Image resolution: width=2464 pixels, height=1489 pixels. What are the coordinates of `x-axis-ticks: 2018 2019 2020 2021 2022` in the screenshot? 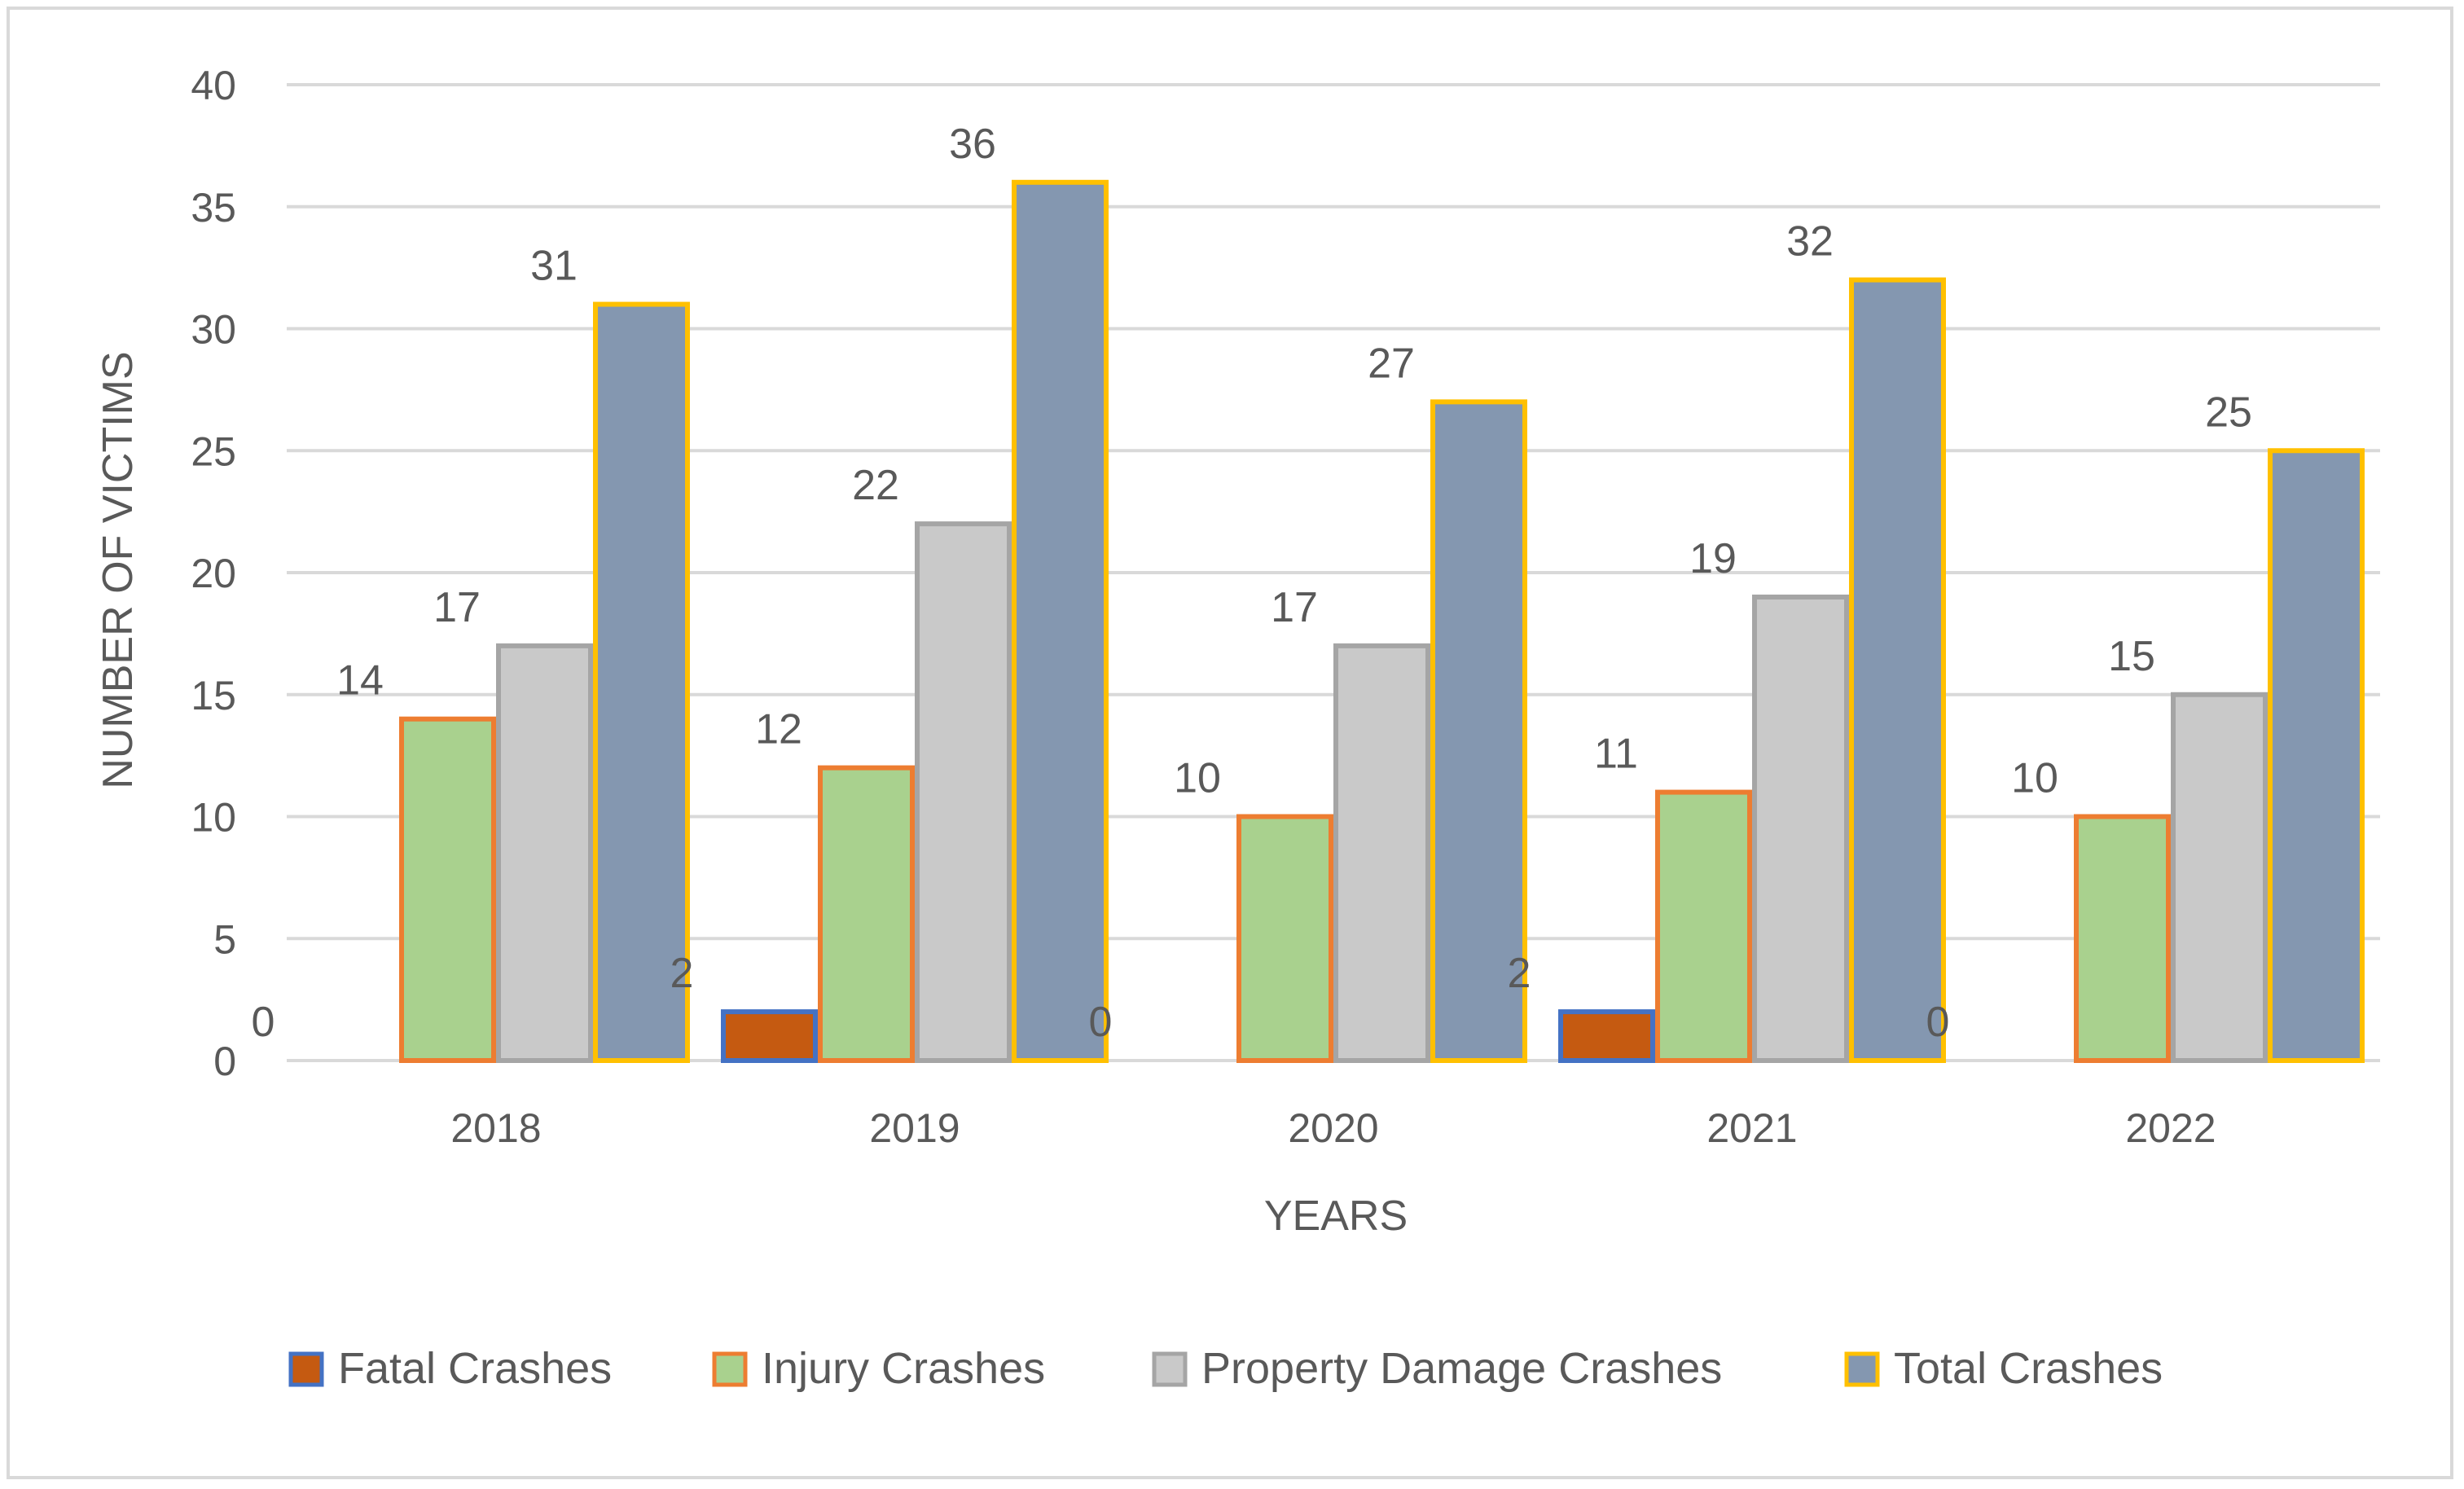 It's located at (1333, 1128).